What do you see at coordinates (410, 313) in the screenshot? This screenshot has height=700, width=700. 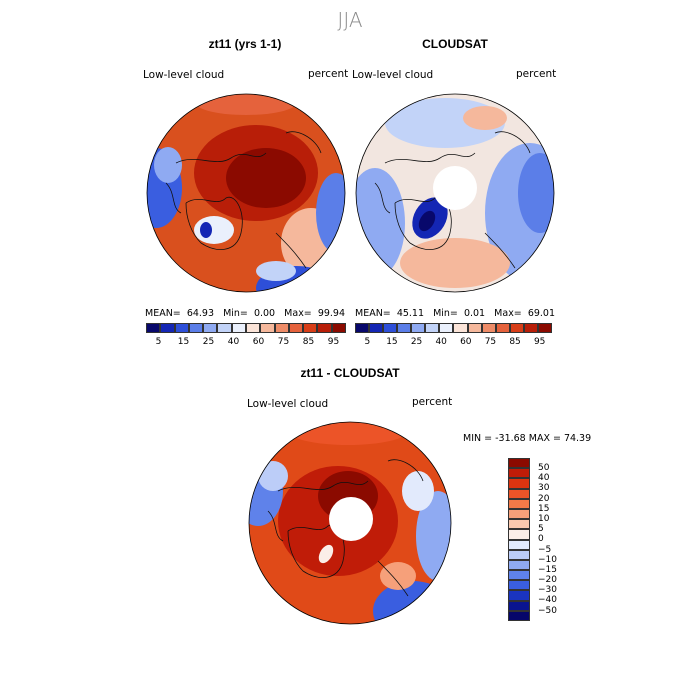 I see `panel2-mean: 45.11` at bounding box center [410, 313].